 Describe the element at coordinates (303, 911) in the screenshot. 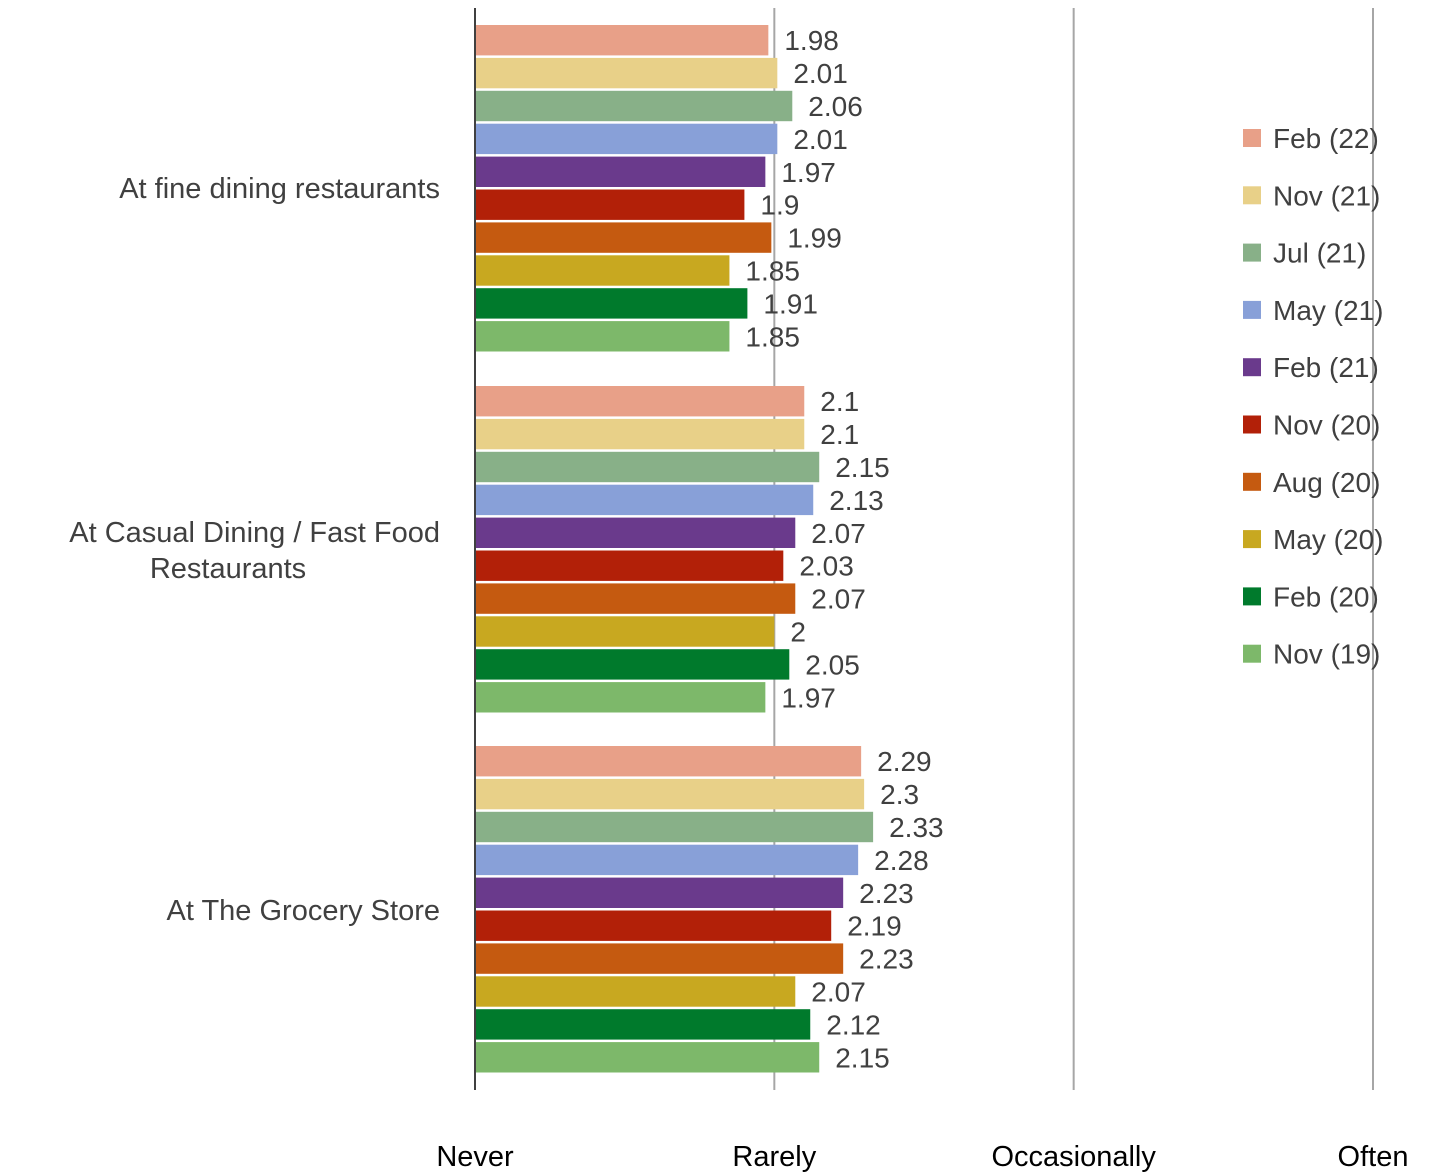

I see `category-label-2: At The Grocery Store` at that location.